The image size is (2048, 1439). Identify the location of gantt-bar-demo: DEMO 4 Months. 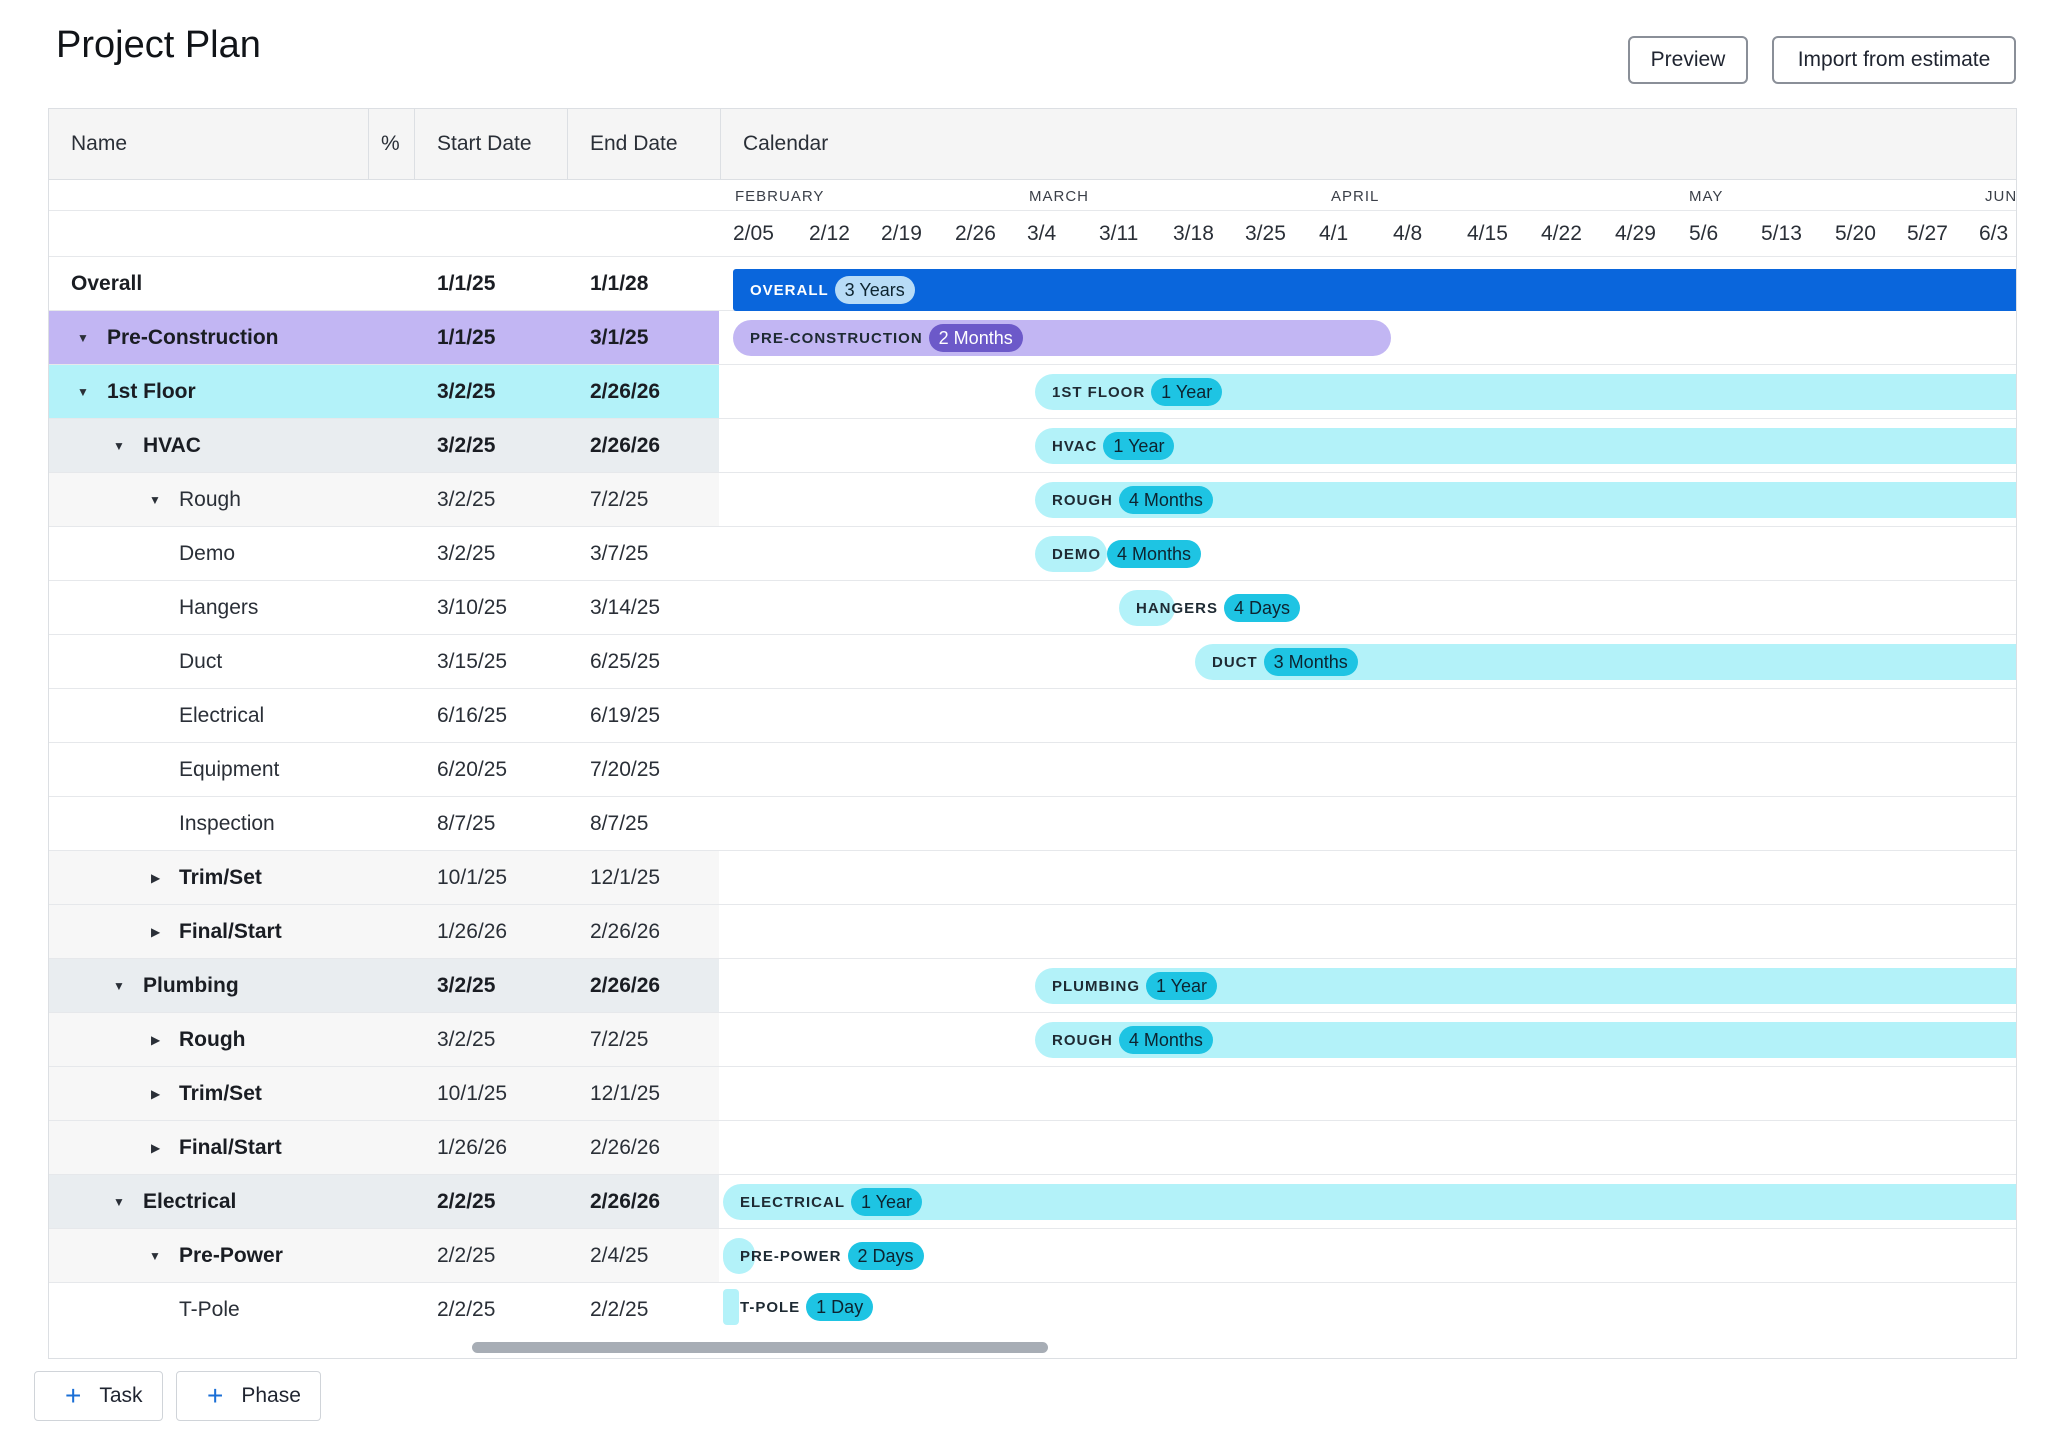
(1118, 554).